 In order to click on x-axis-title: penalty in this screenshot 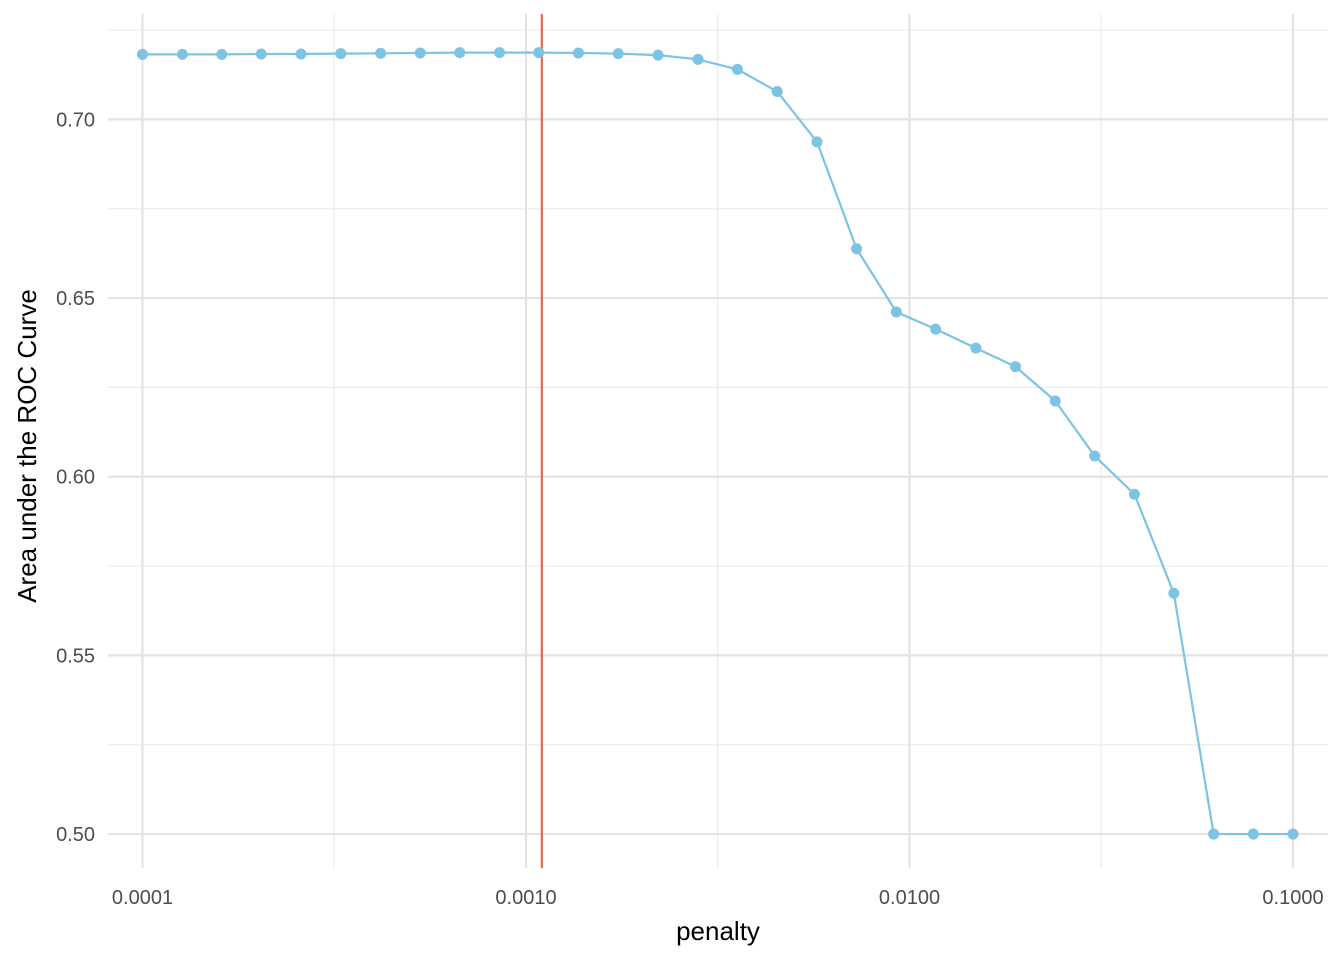, I will do `click(718, 931)`.